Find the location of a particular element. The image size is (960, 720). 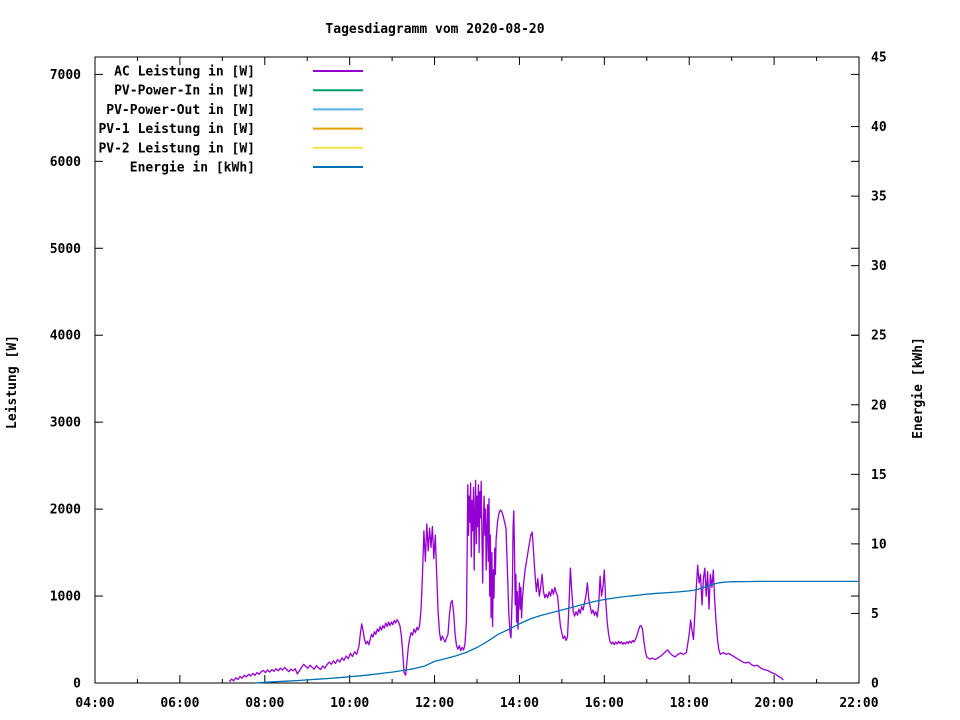

y1-tick-label: 0 is located at coordinates (77, 684).